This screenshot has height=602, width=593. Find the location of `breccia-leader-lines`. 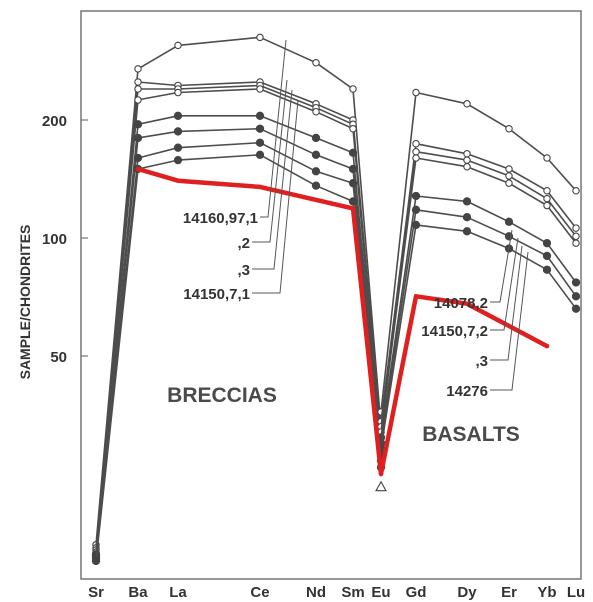

breccia-leader-lines is located at coordinates (275, 166).